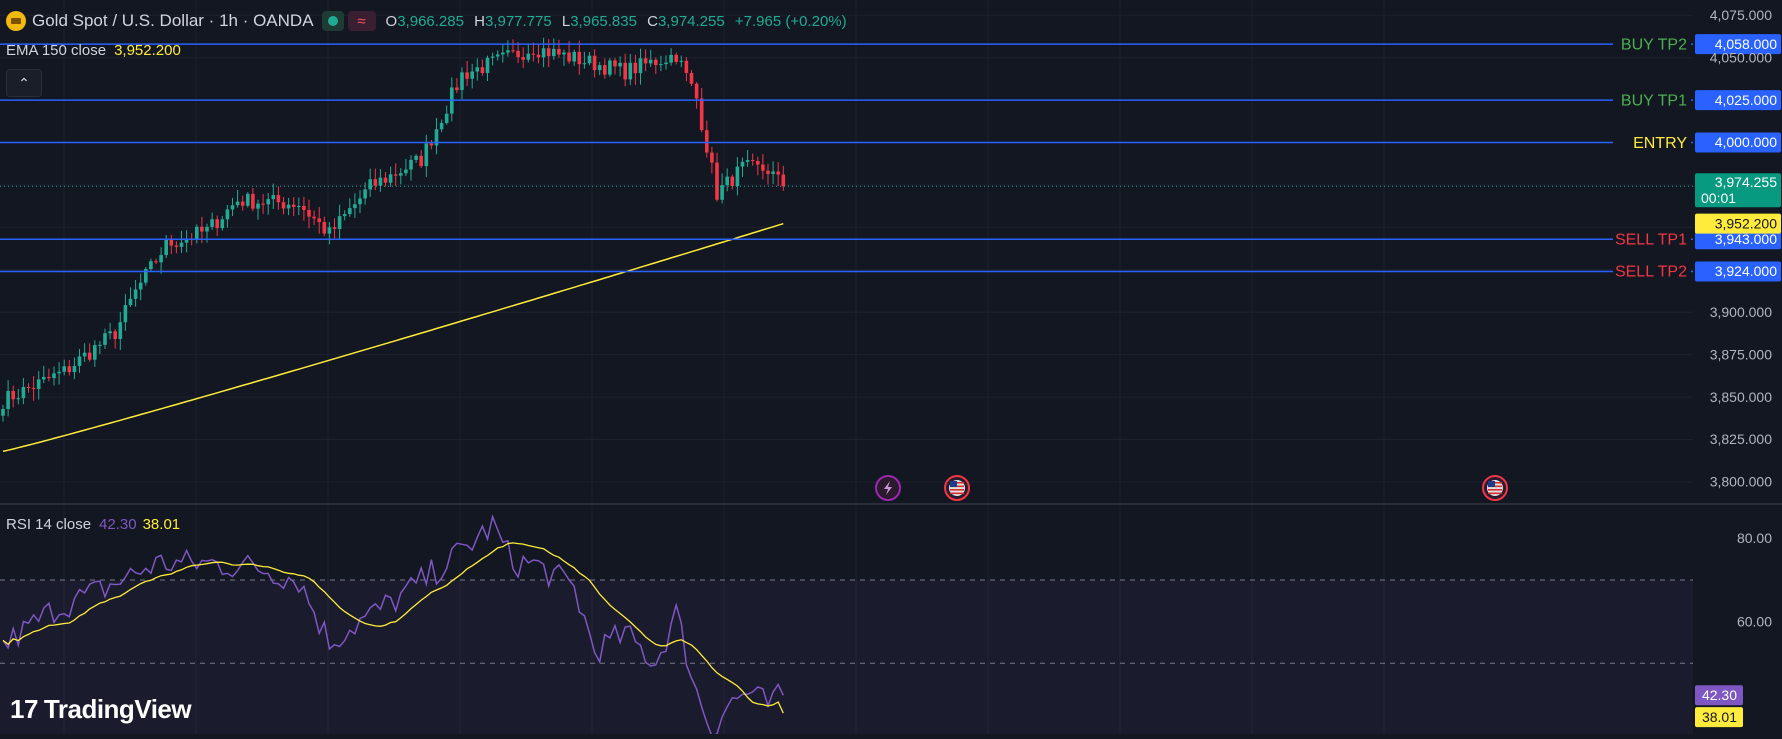 The width and height of the screenshot is (1782, 739). I want to click on rsi-legend: RSI 14 close 42.30 38.01, so click(93, 524).